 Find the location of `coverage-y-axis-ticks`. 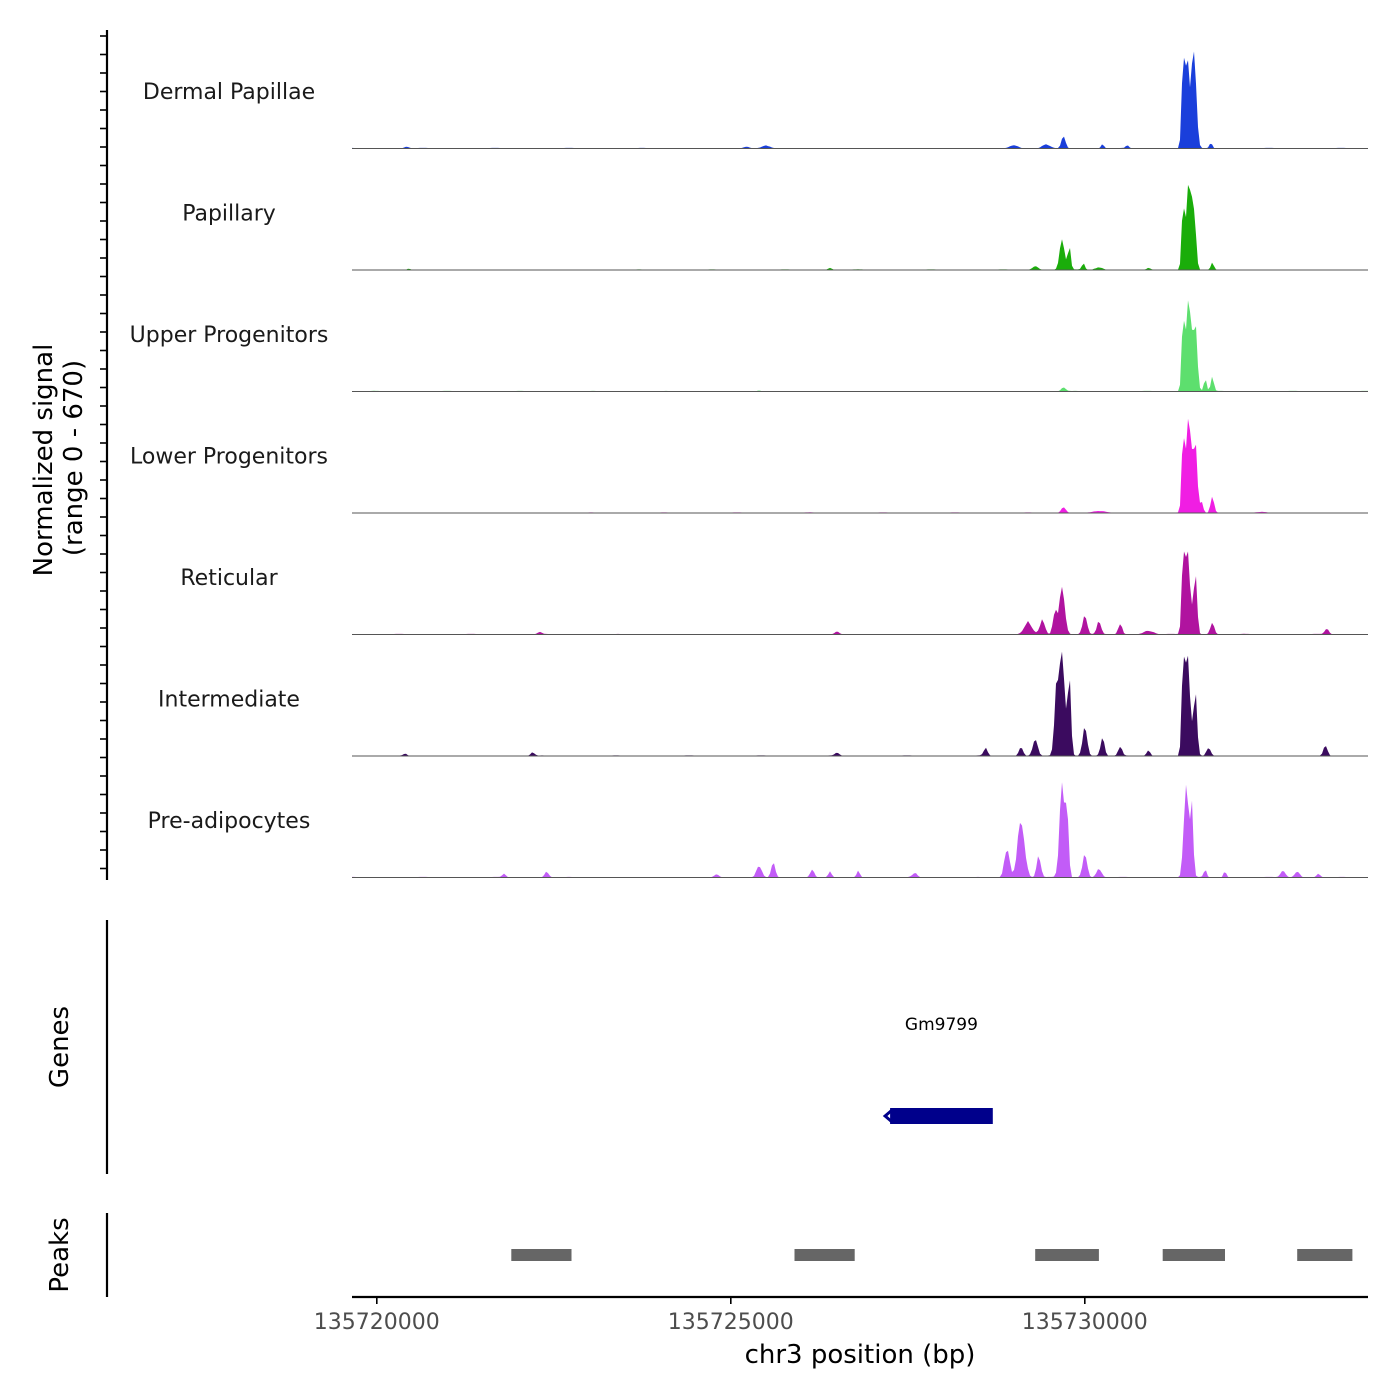

coverage-y-axis-ticks is located at coordinates (103, 452).